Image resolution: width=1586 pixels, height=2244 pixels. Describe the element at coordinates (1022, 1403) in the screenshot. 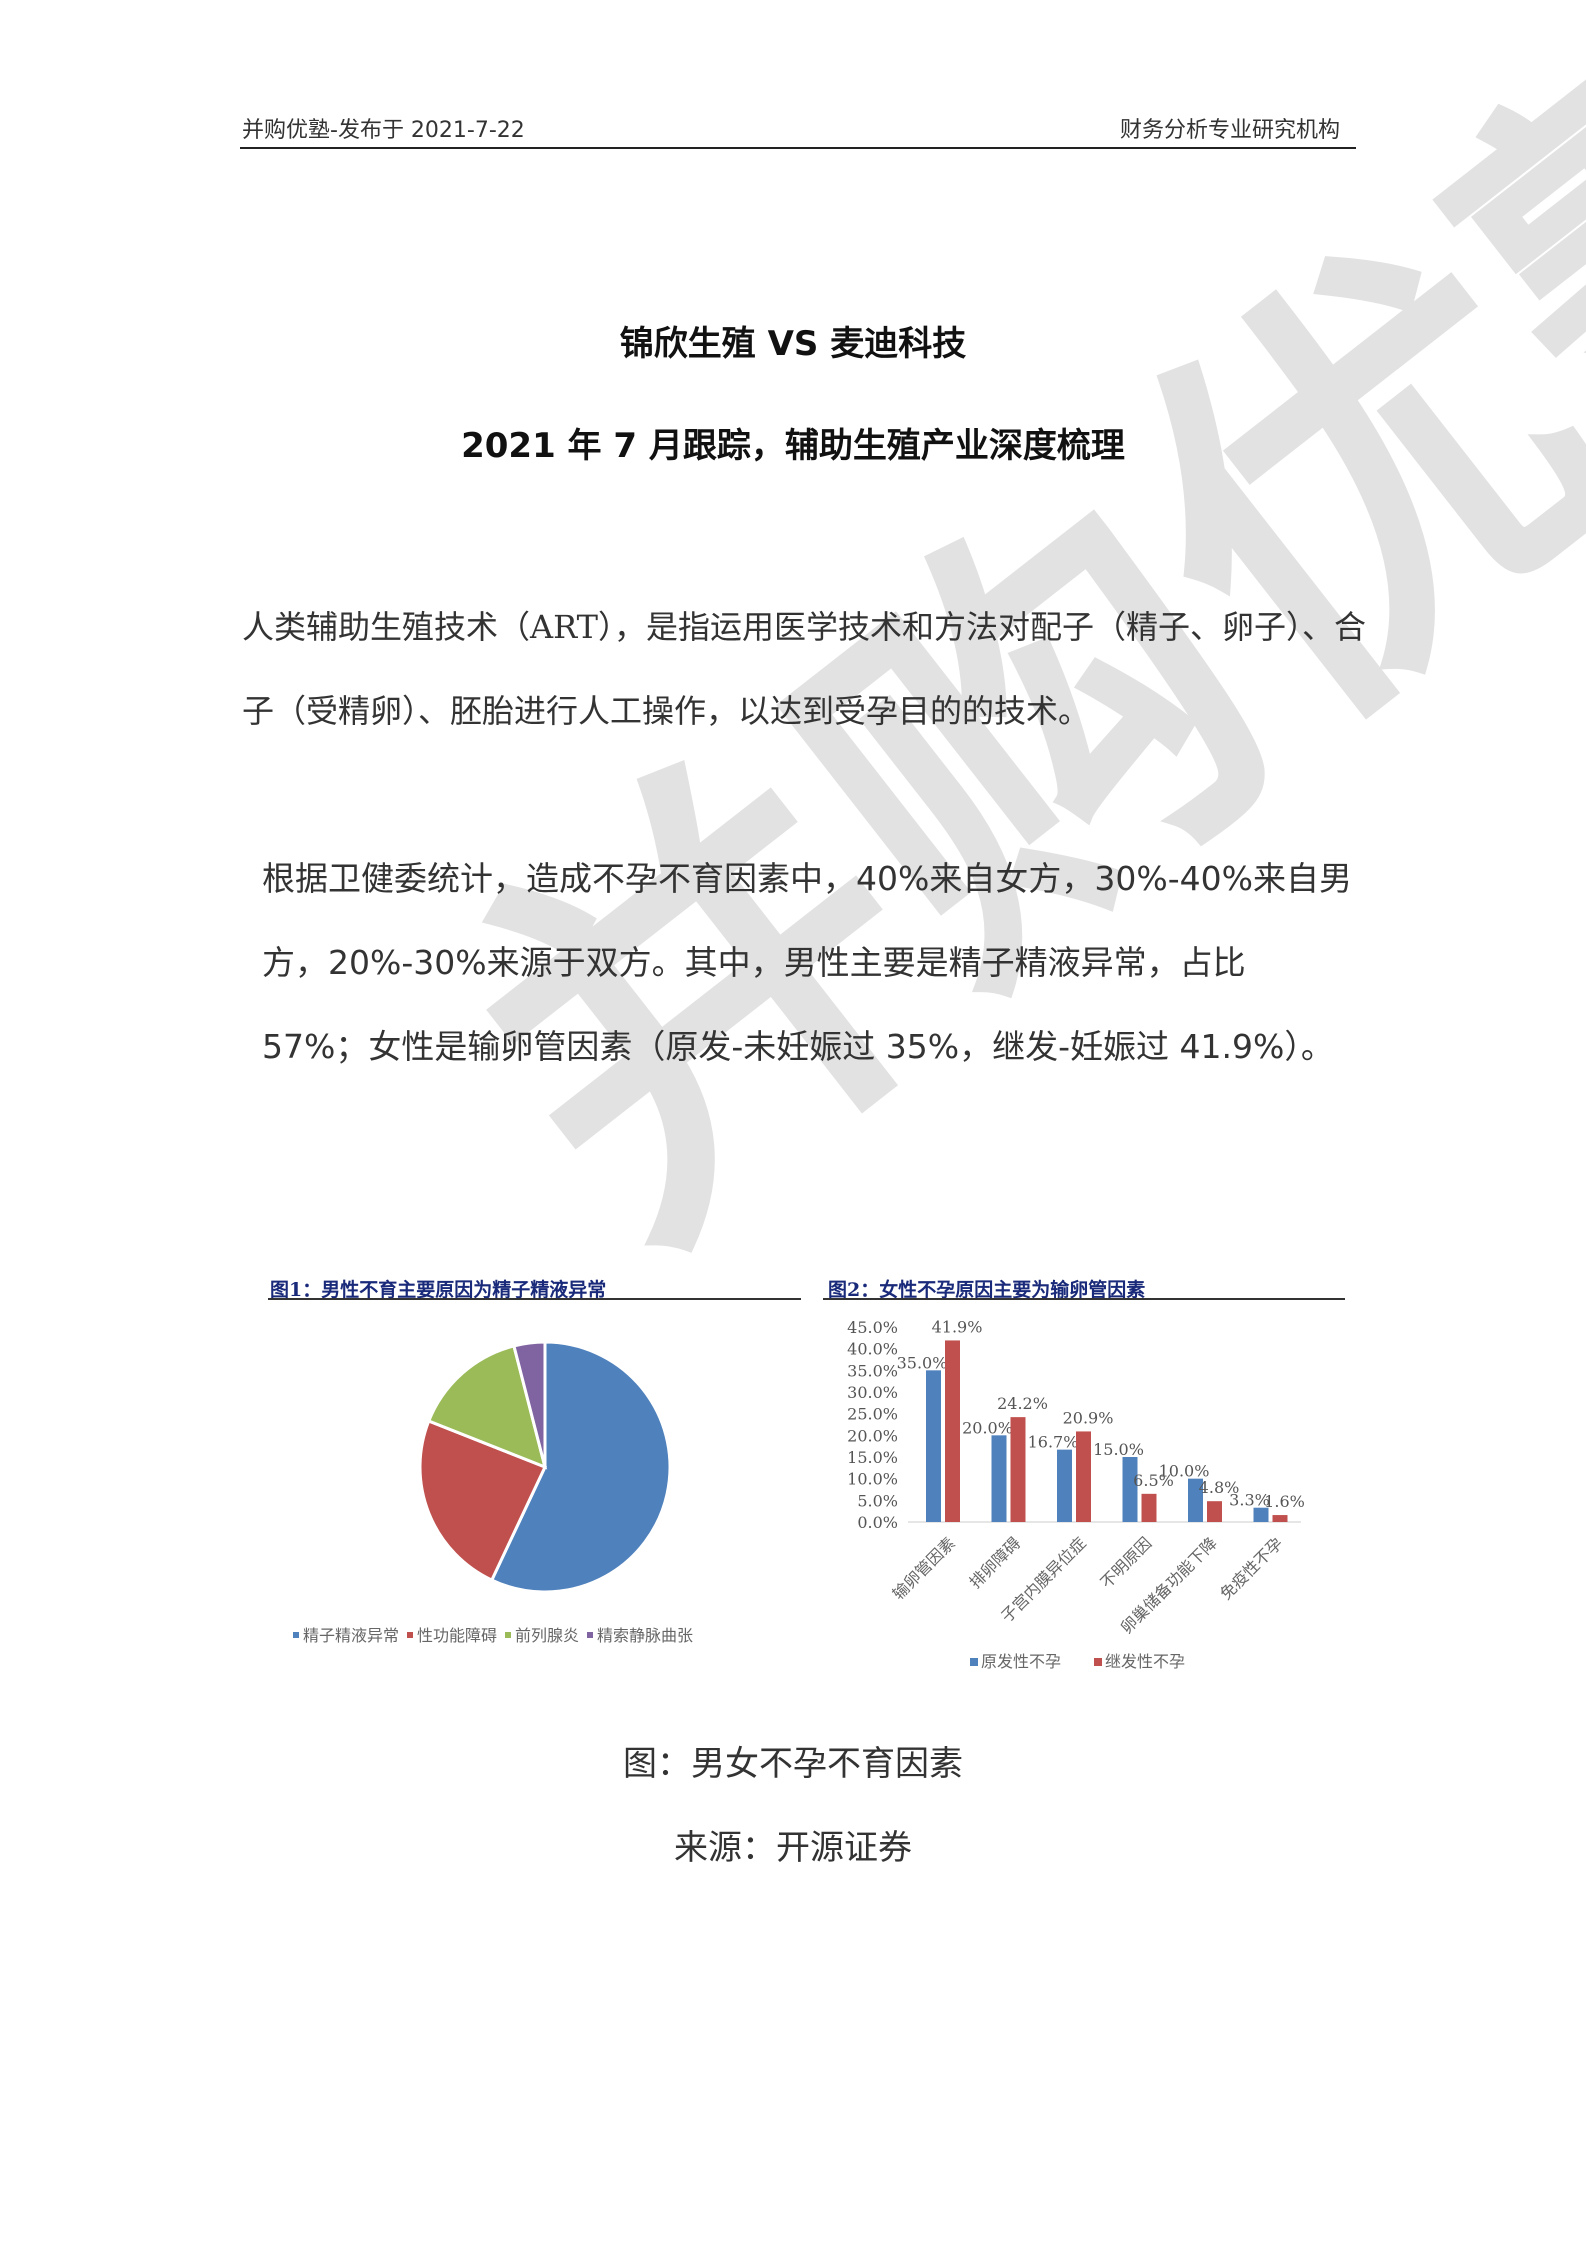

I see `data-label: 24.2%` at that location.